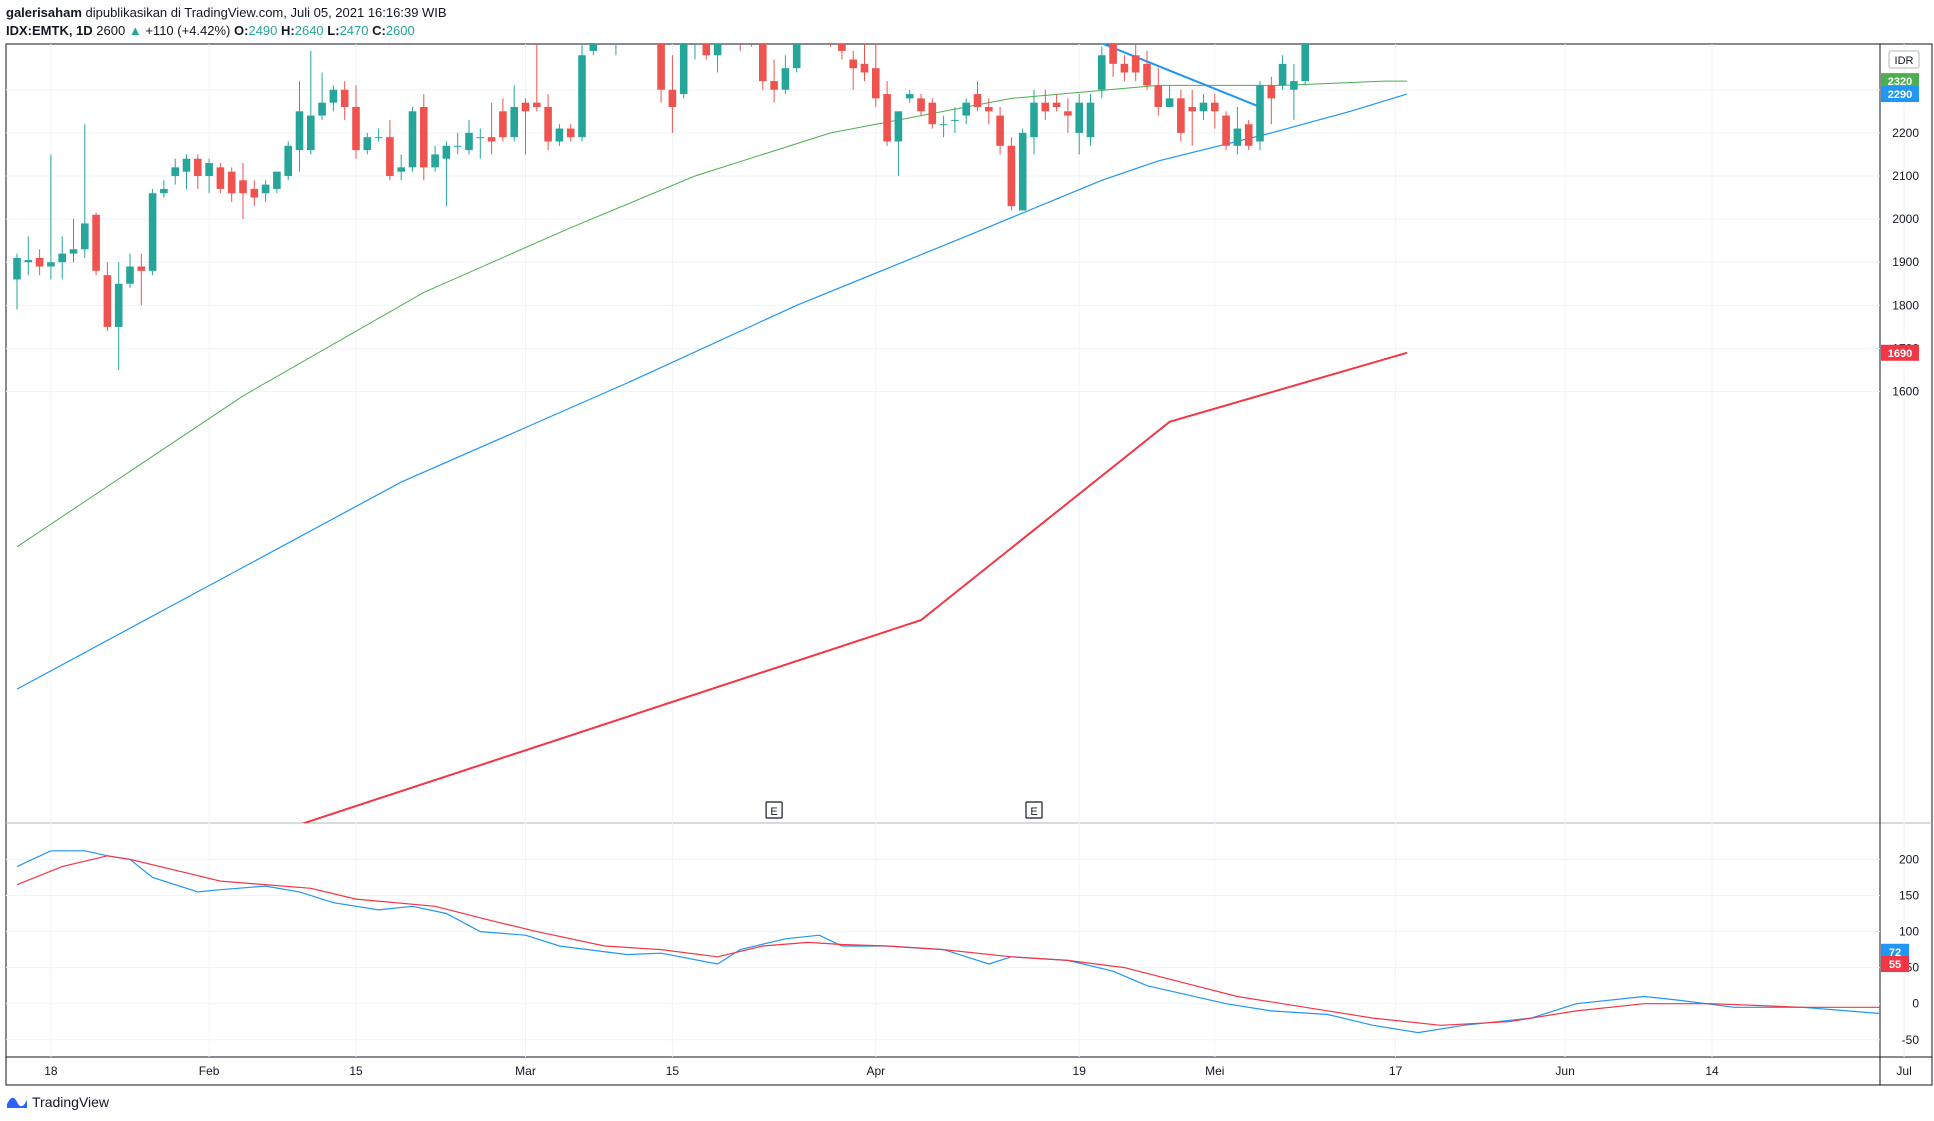 This screenshot has width=1934, height=1121. What do you see at coordinates (1905, 305) in the screenshot?
I see `y-tick-label: 1800` at bounding box center [1905, 305].